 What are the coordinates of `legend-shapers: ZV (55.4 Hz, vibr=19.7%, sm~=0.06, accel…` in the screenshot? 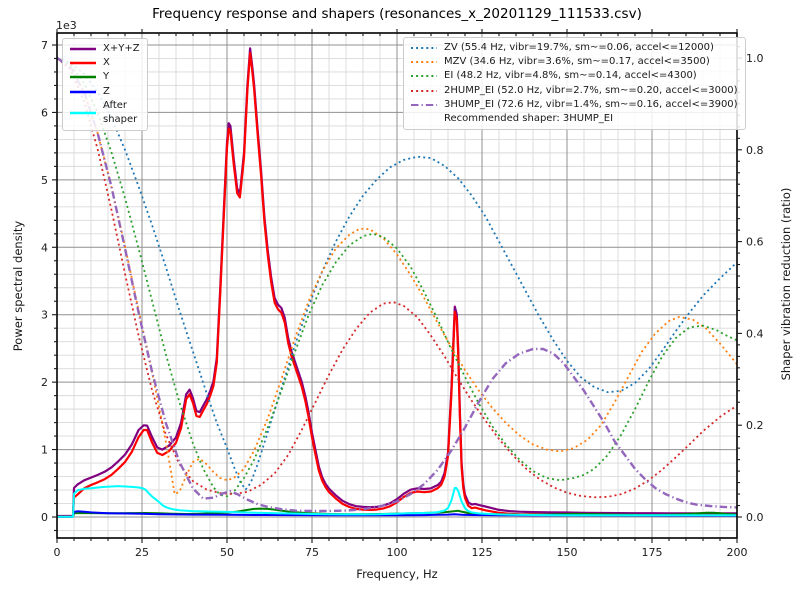 It's located at (574, 84).